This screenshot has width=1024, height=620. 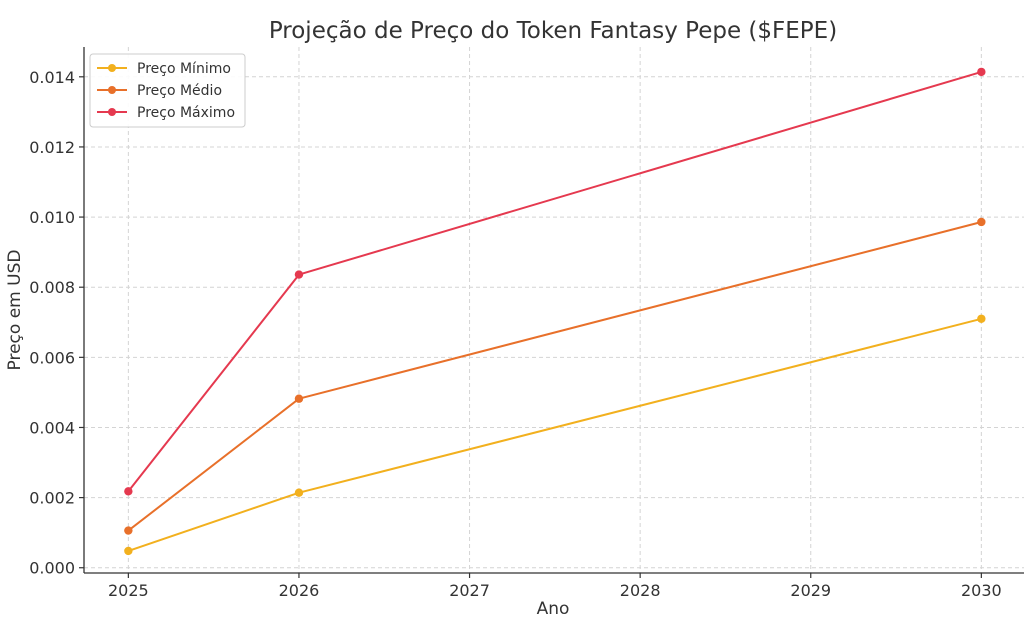 I want to click on legend-item: Preço Máximo, so click(x=166, y=113).